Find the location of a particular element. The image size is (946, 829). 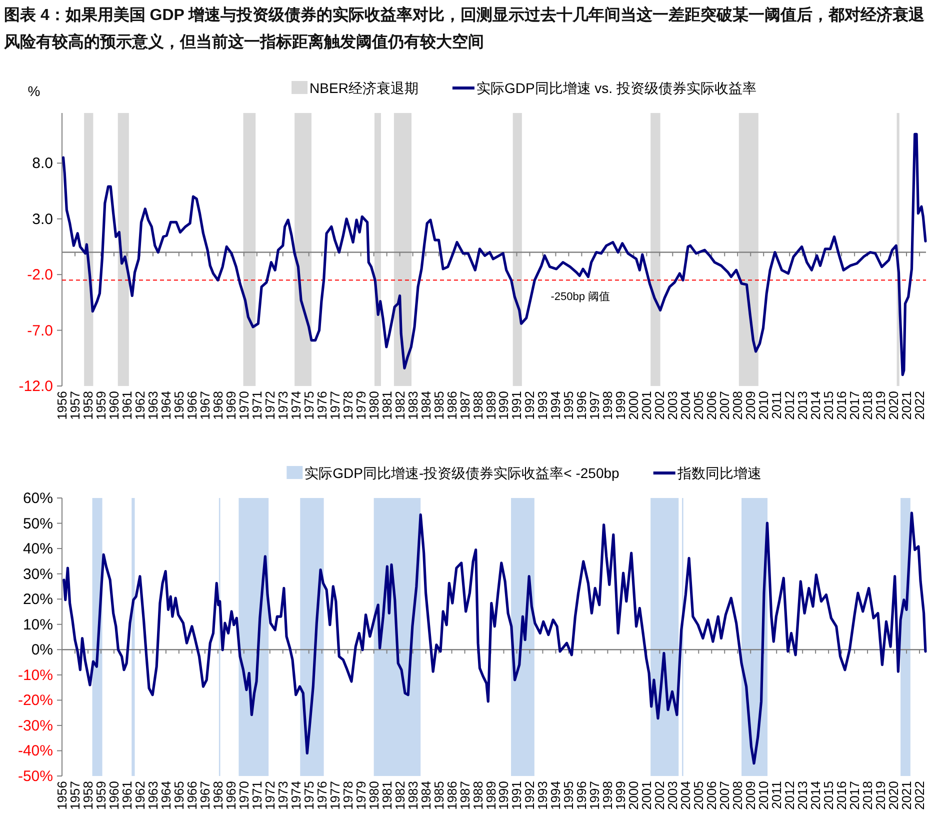

x-tick-label: 1995 is located at coordinates (568, 405).